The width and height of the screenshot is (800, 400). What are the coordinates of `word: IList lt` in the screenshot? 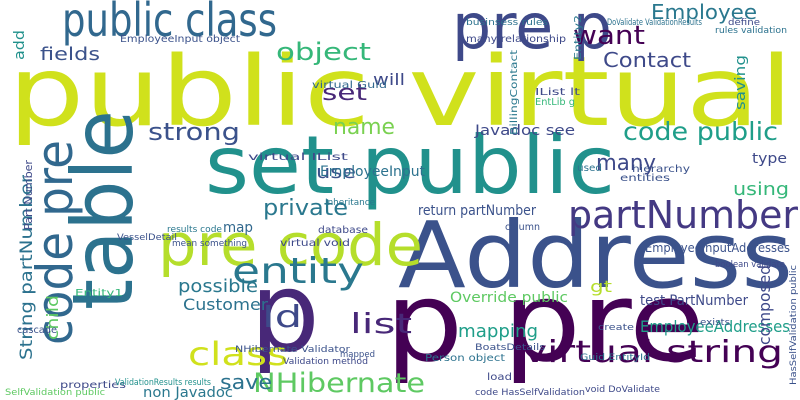 It's located at (557, 92).